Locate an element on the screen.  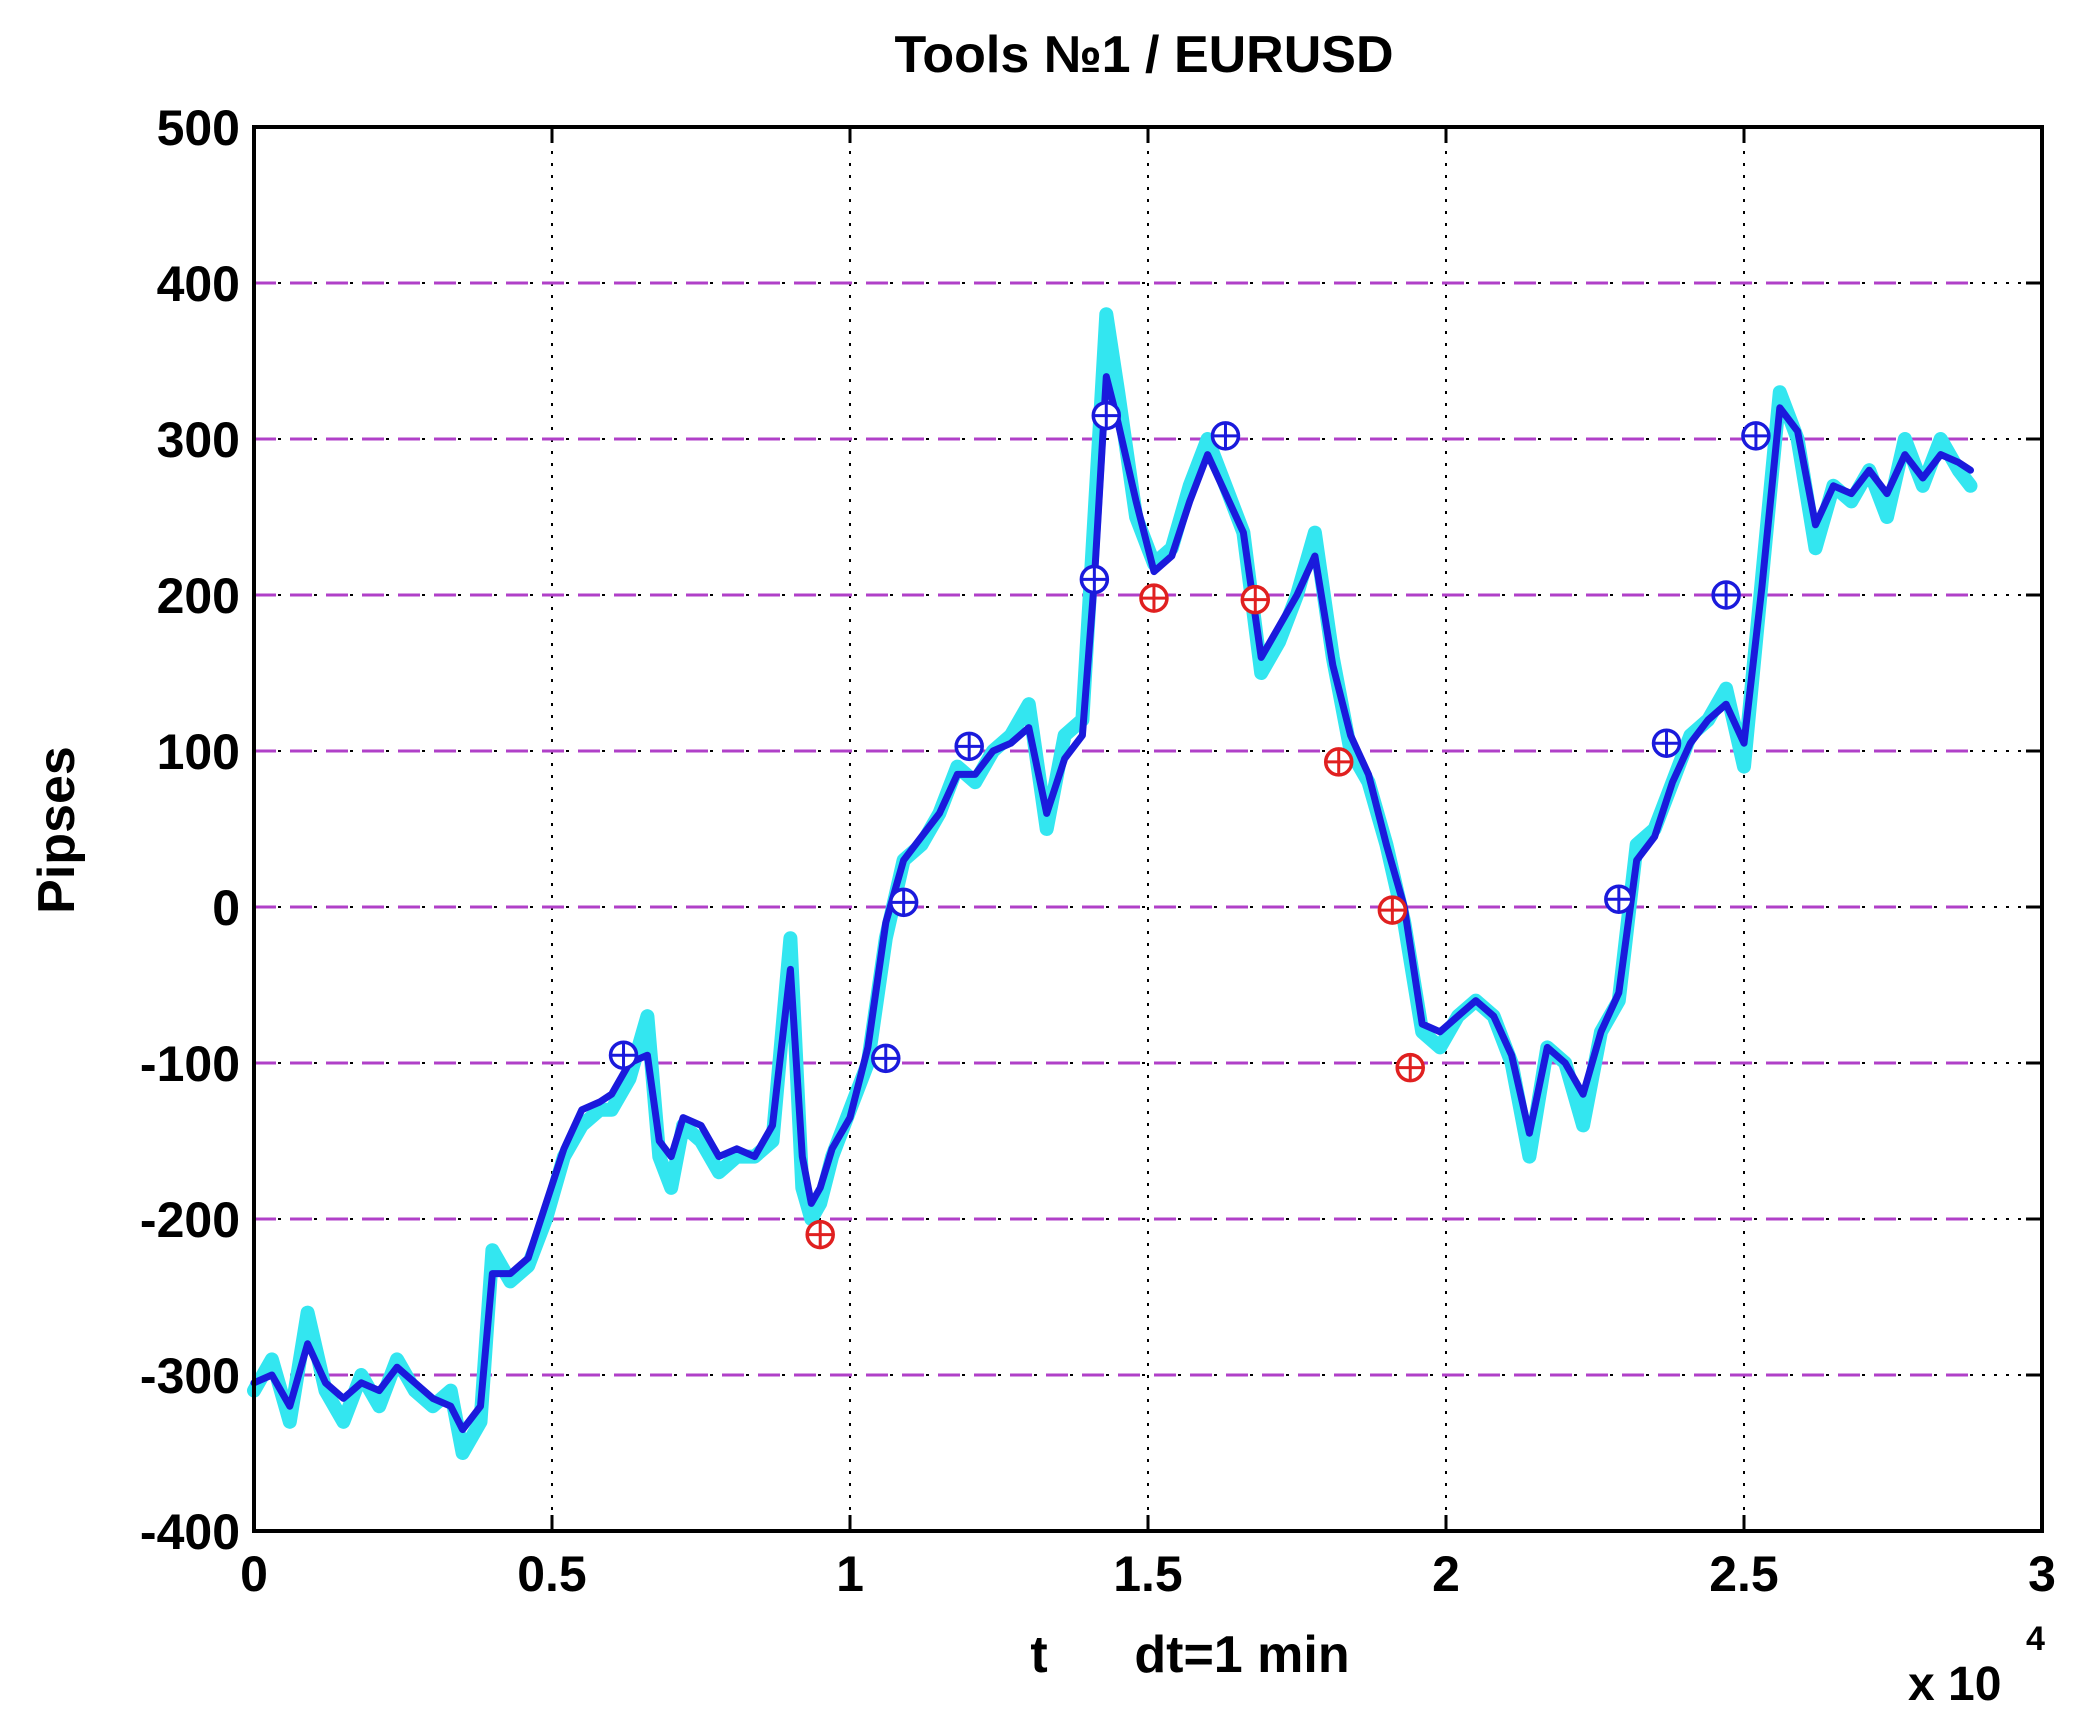
x-axis-label: t dt=1 min is located at coordinates (1189, 1655).